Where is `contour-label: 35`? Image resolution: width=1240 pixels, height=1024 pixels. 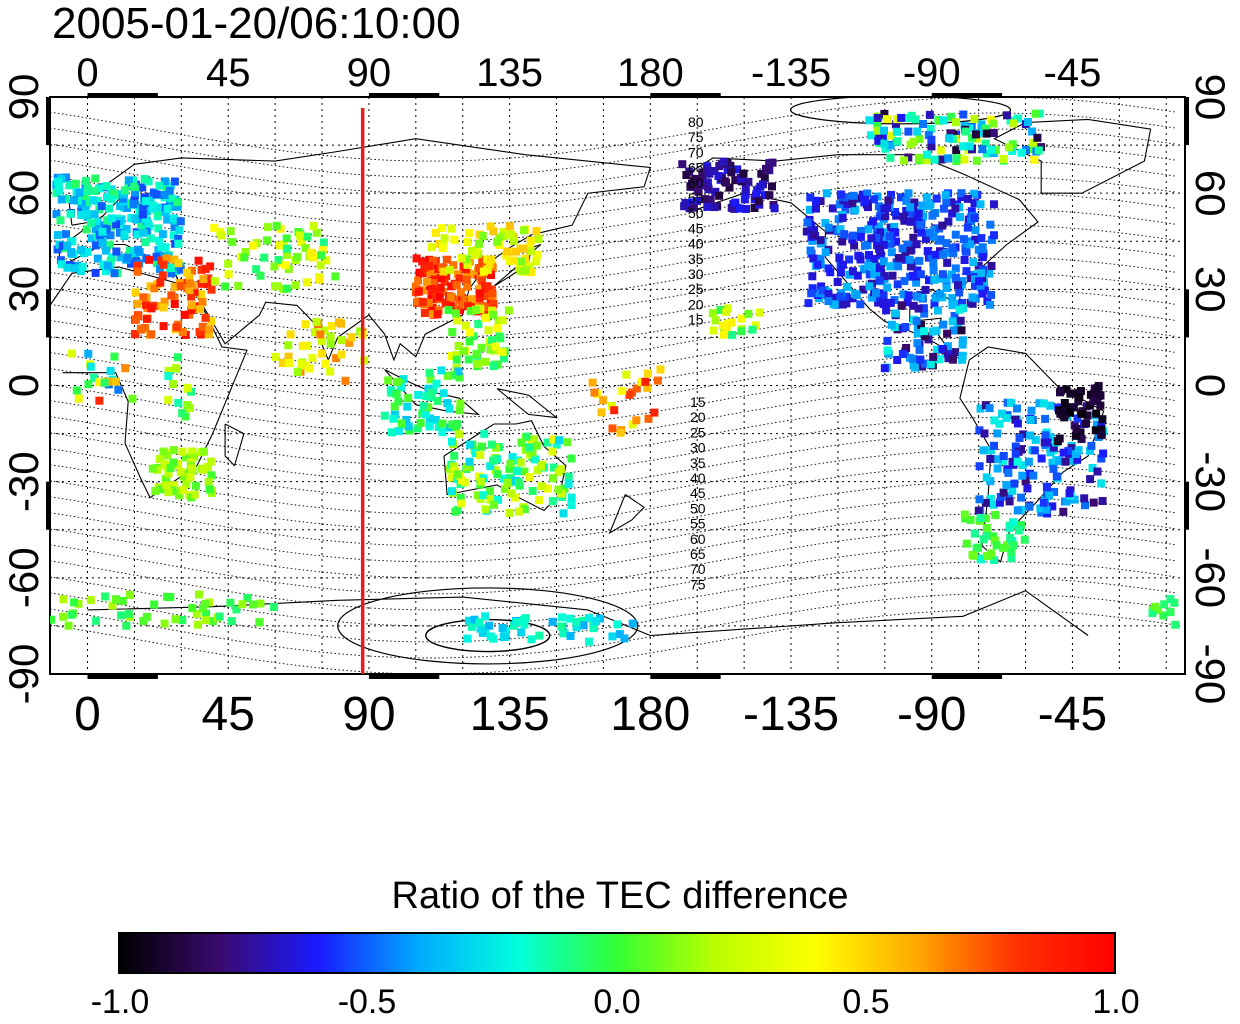 contour-label: 35 is located at coordinates (696, 259).